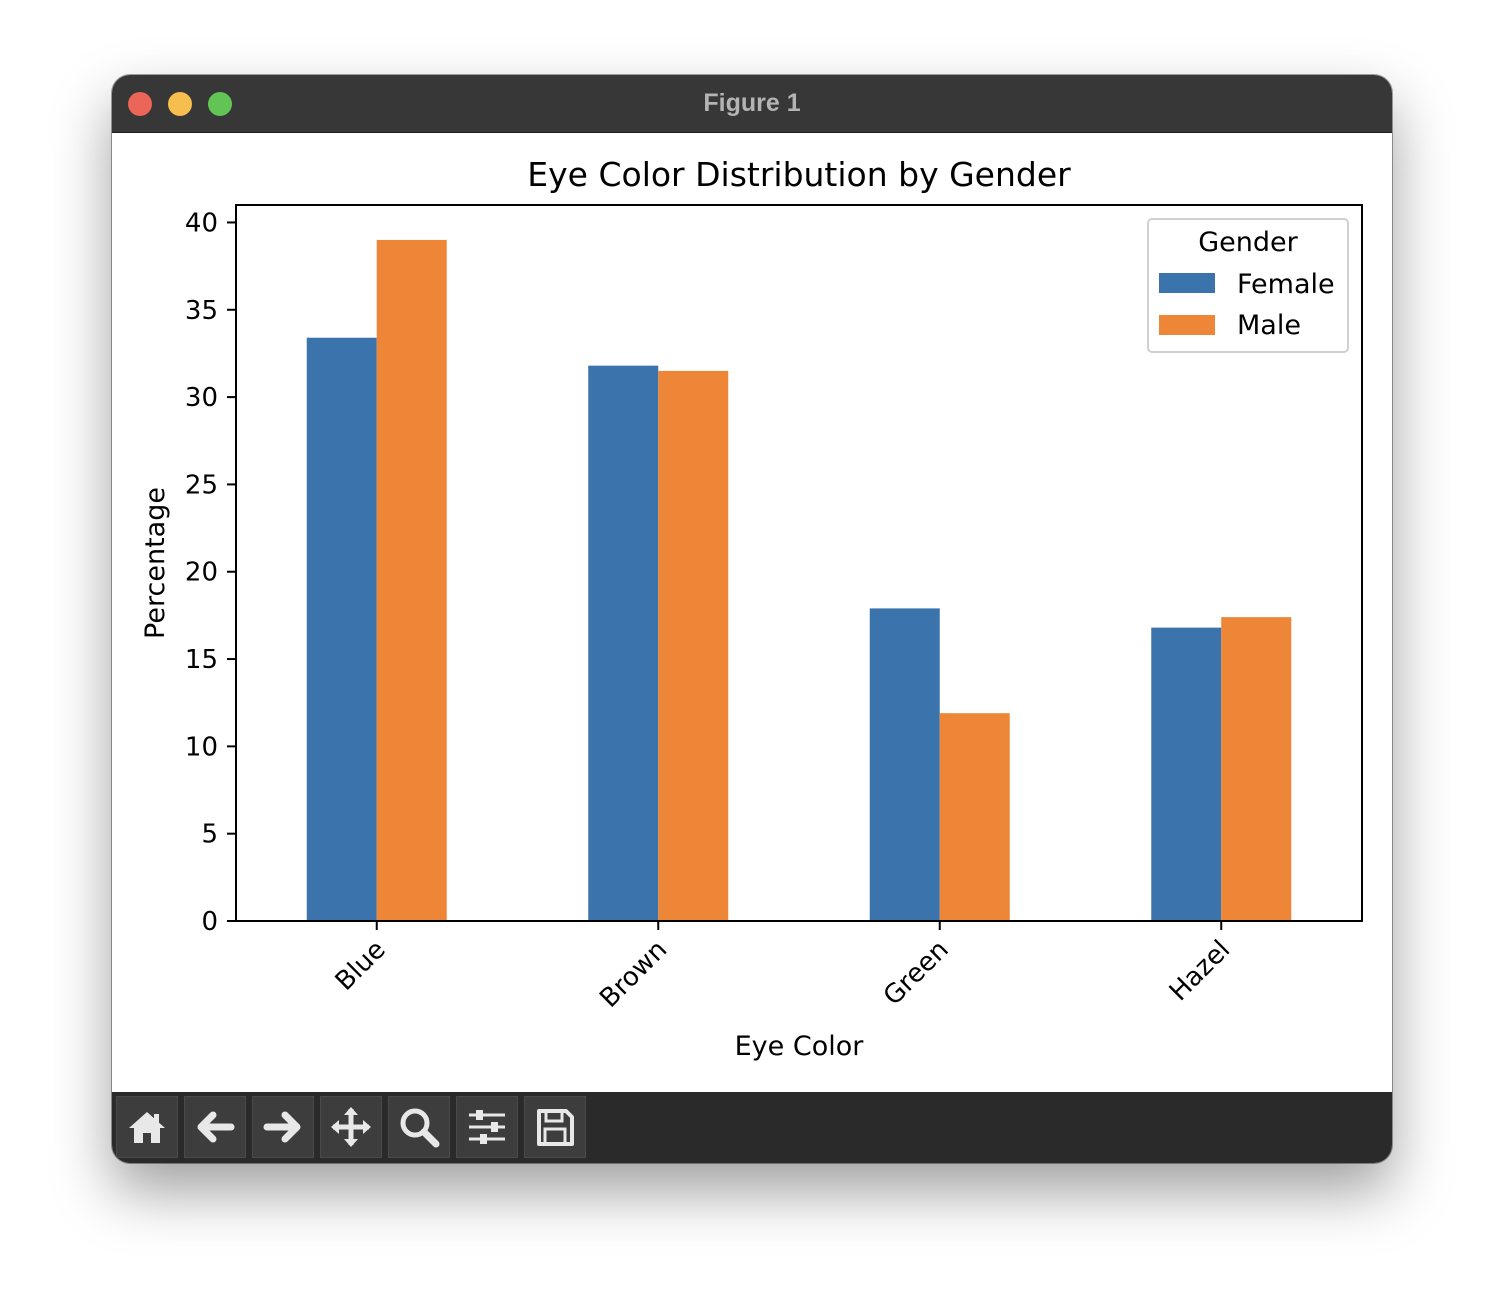  I want to click on bar-brown-female, so click(623, 643).